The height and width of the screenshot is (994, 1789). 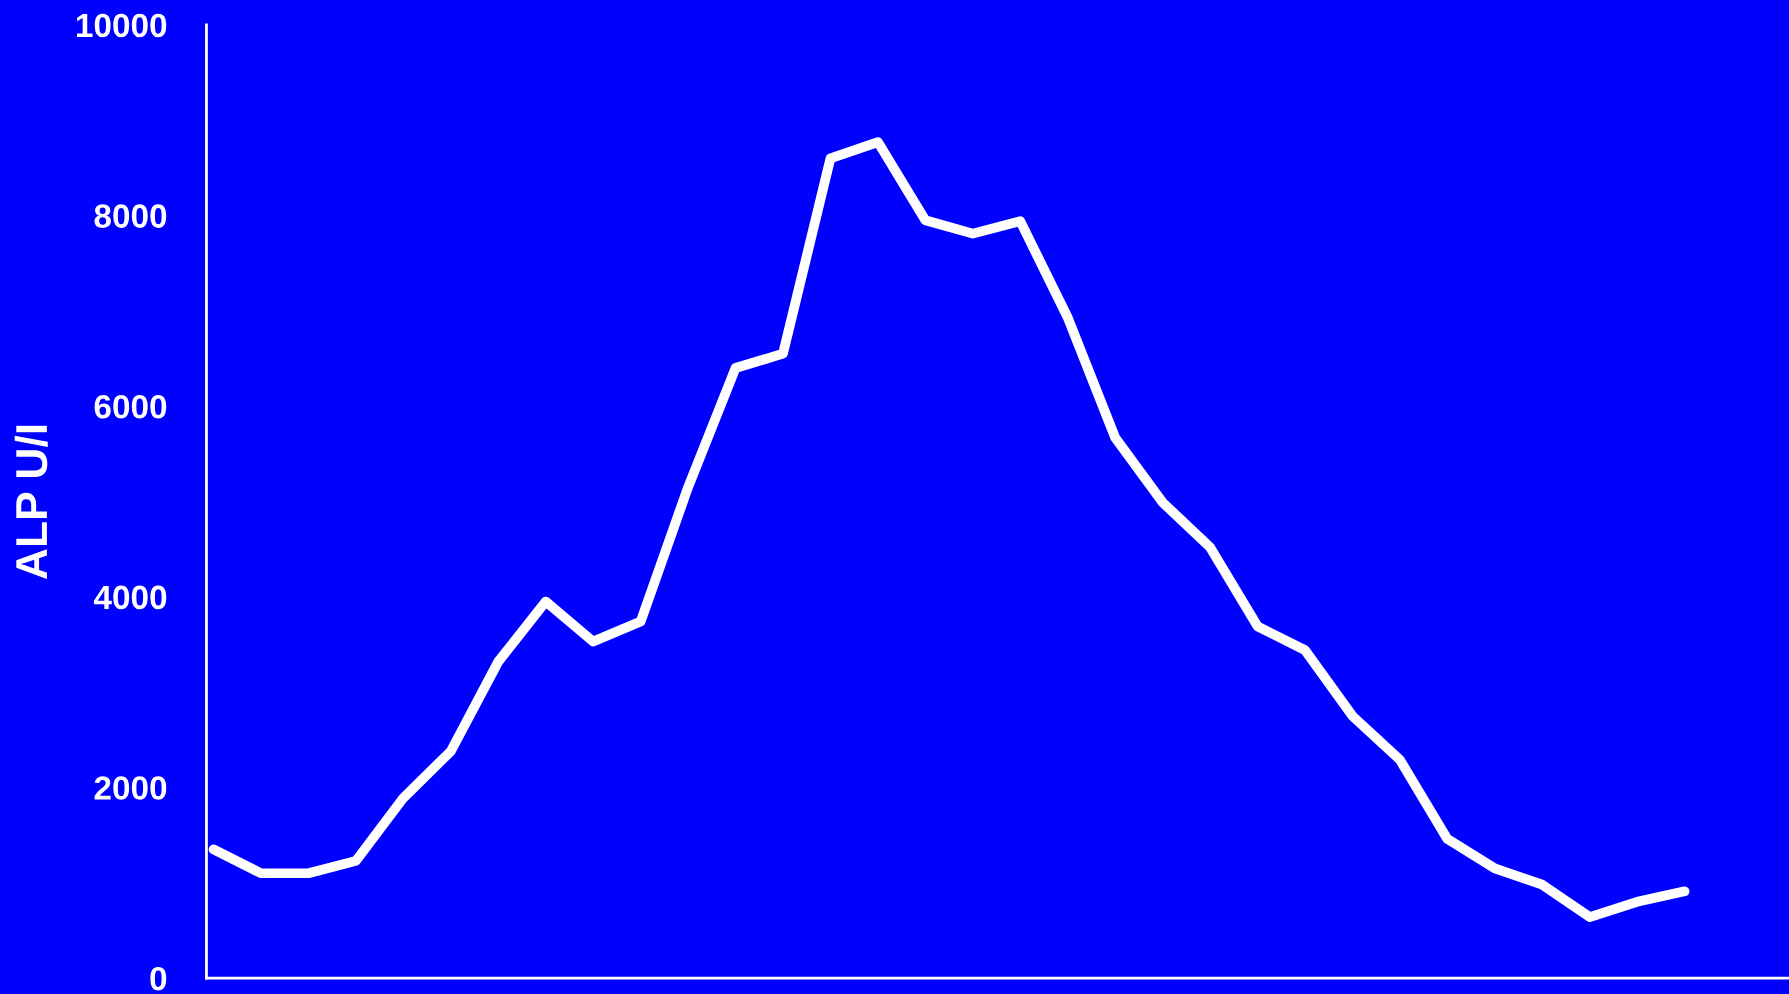 I want to click on y-tick-label: 2000, so click(x=130, y=788).